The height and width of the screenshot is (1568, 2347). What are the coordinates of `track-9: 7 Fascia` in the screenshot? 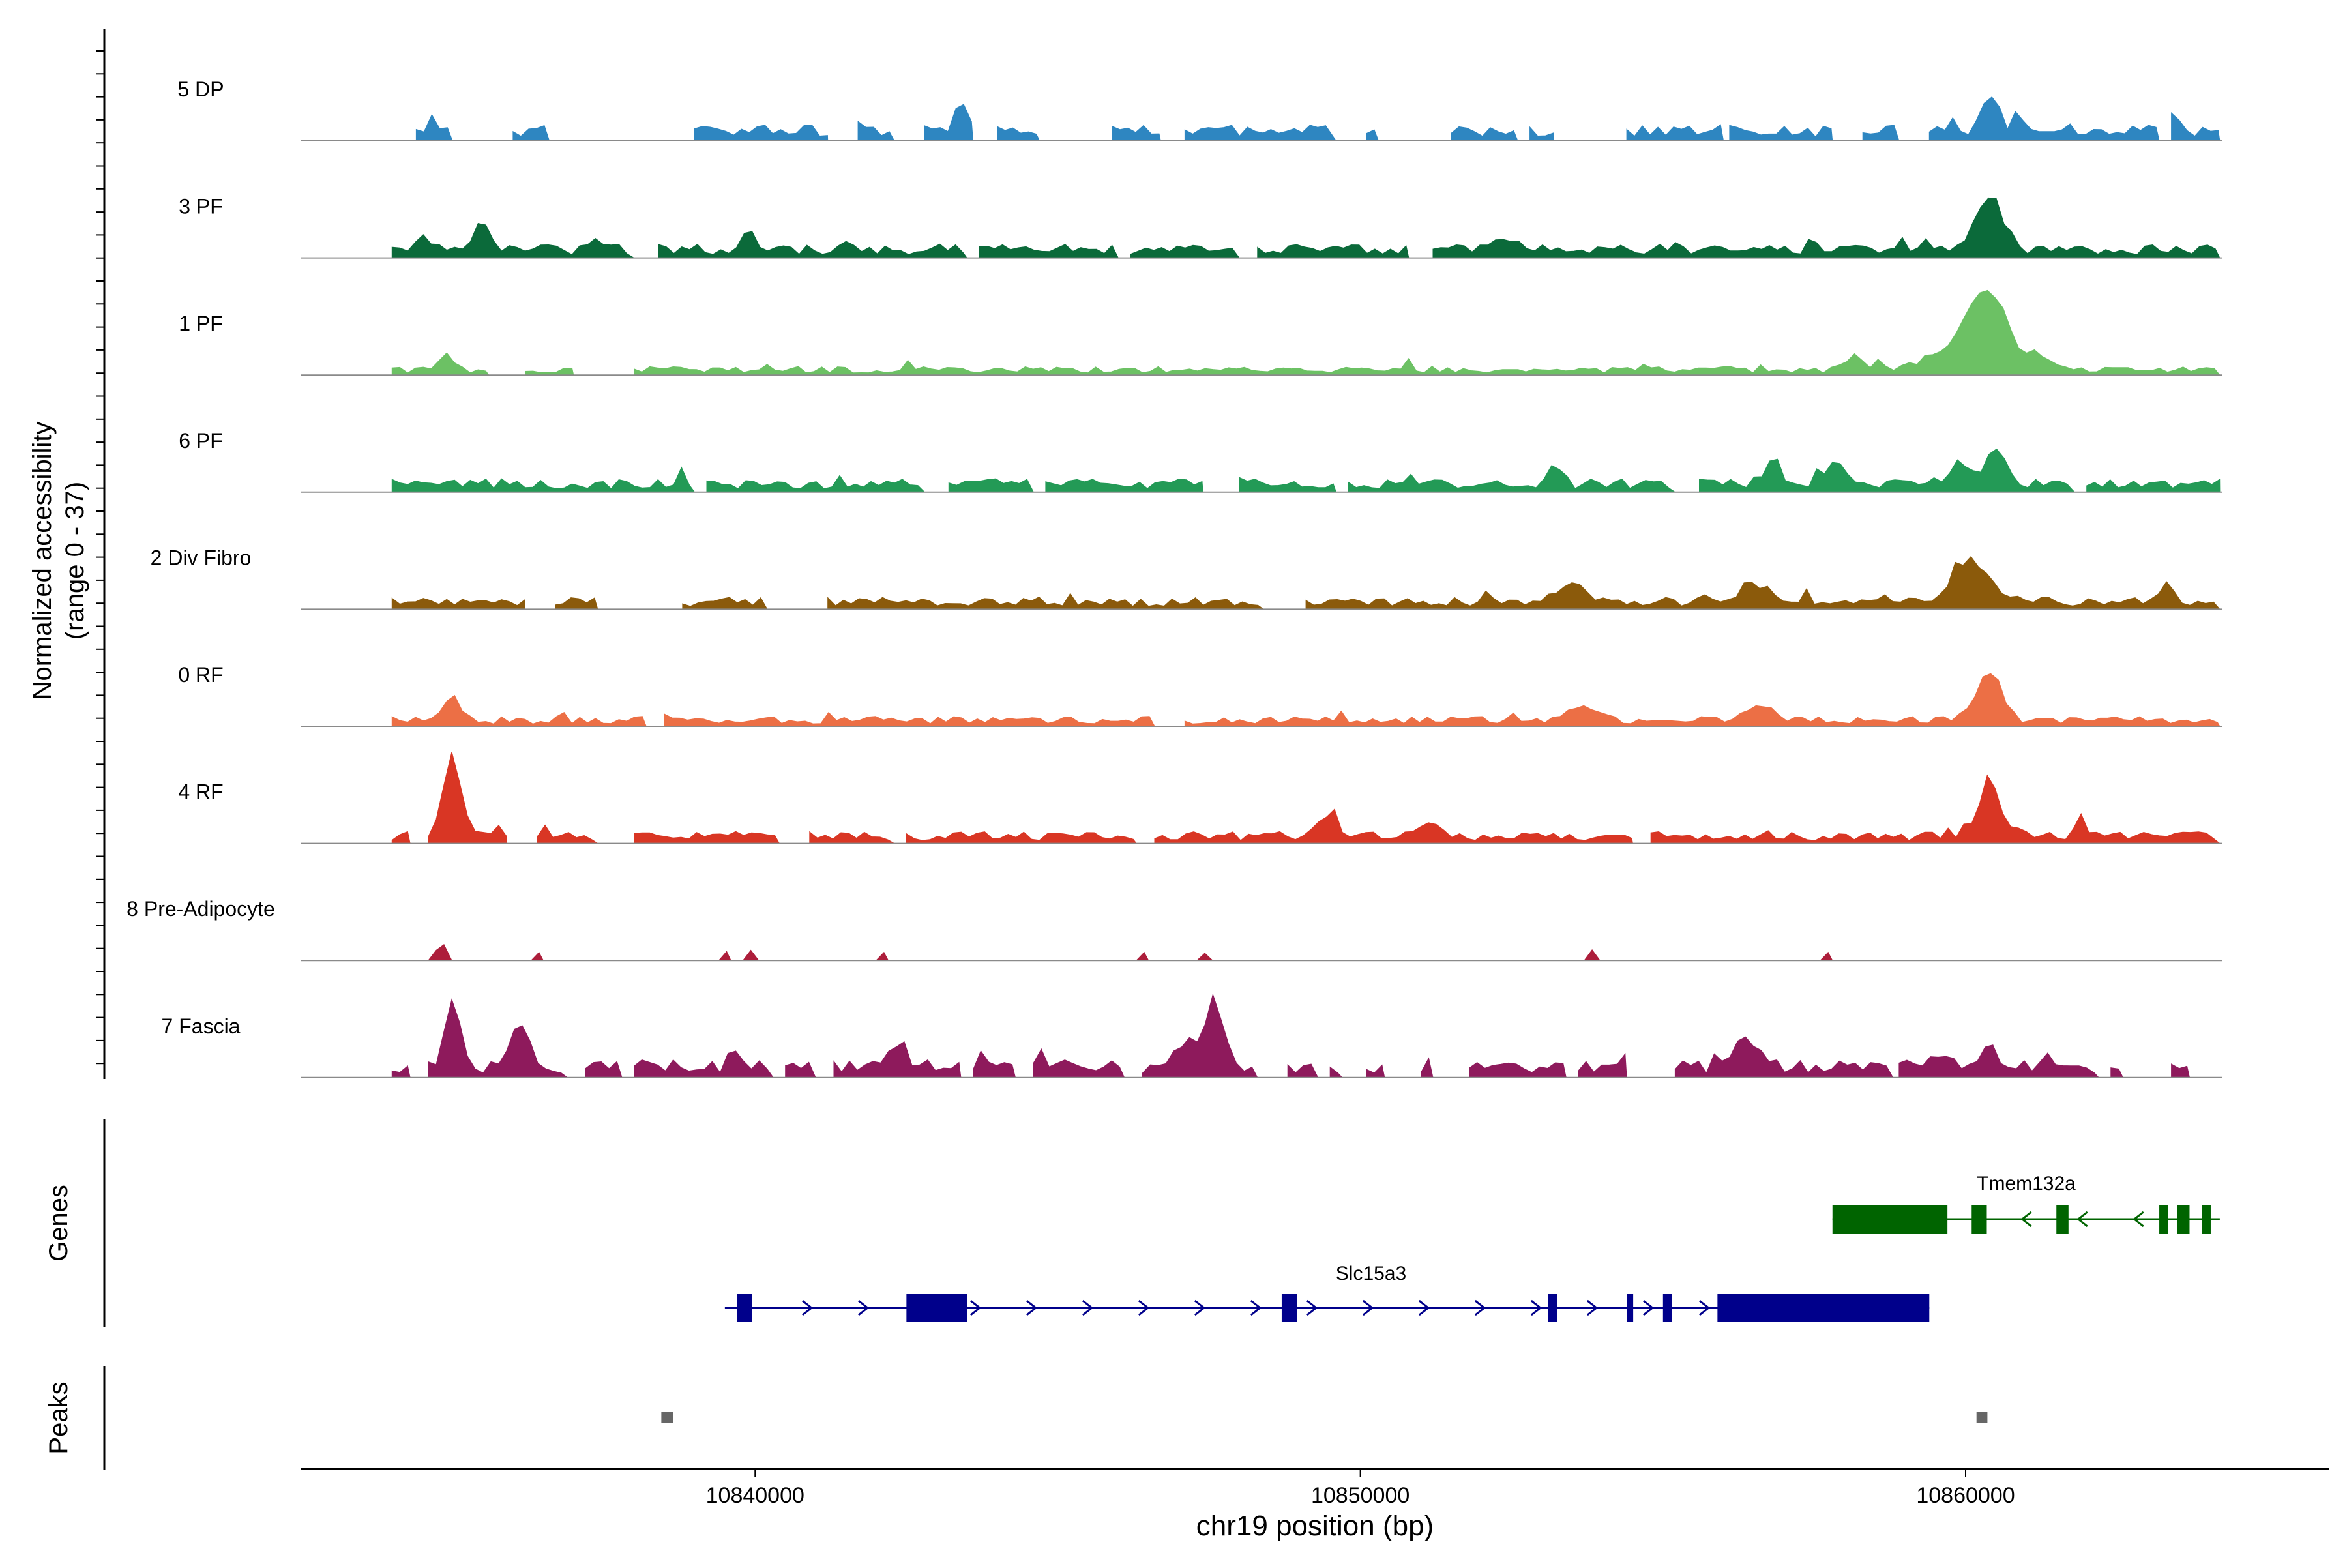 It's located at (1192, 1036).